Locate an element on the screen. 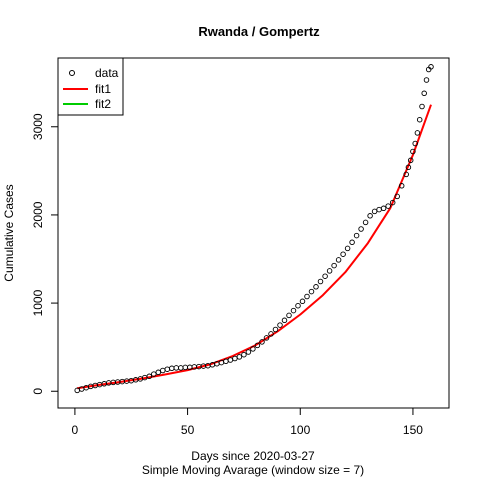 The height and width of the screenshot is (480, 480). x-tick-label: 50 is located at coordinates (188, 430).